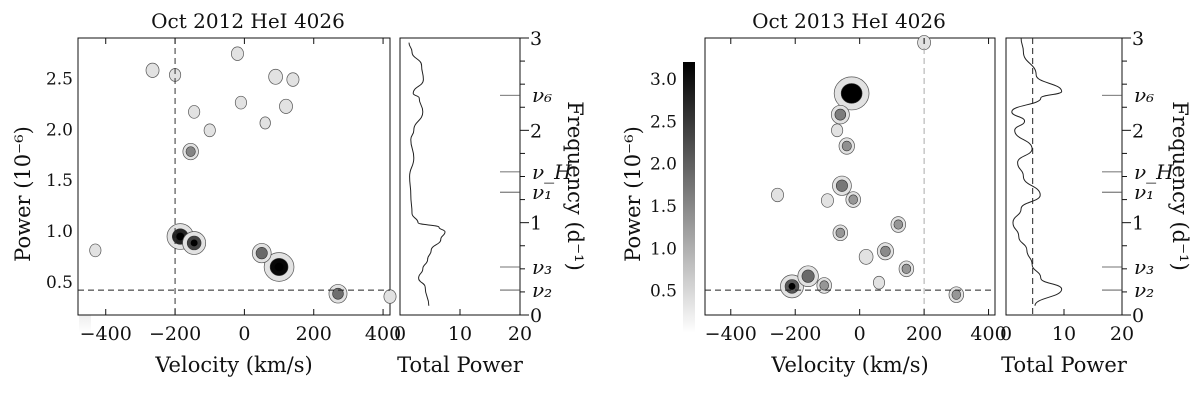 This screenshot has height=401, width=1200. I want to click on chart-title: Oct 2012 HeI 4026, so click(248, 21).